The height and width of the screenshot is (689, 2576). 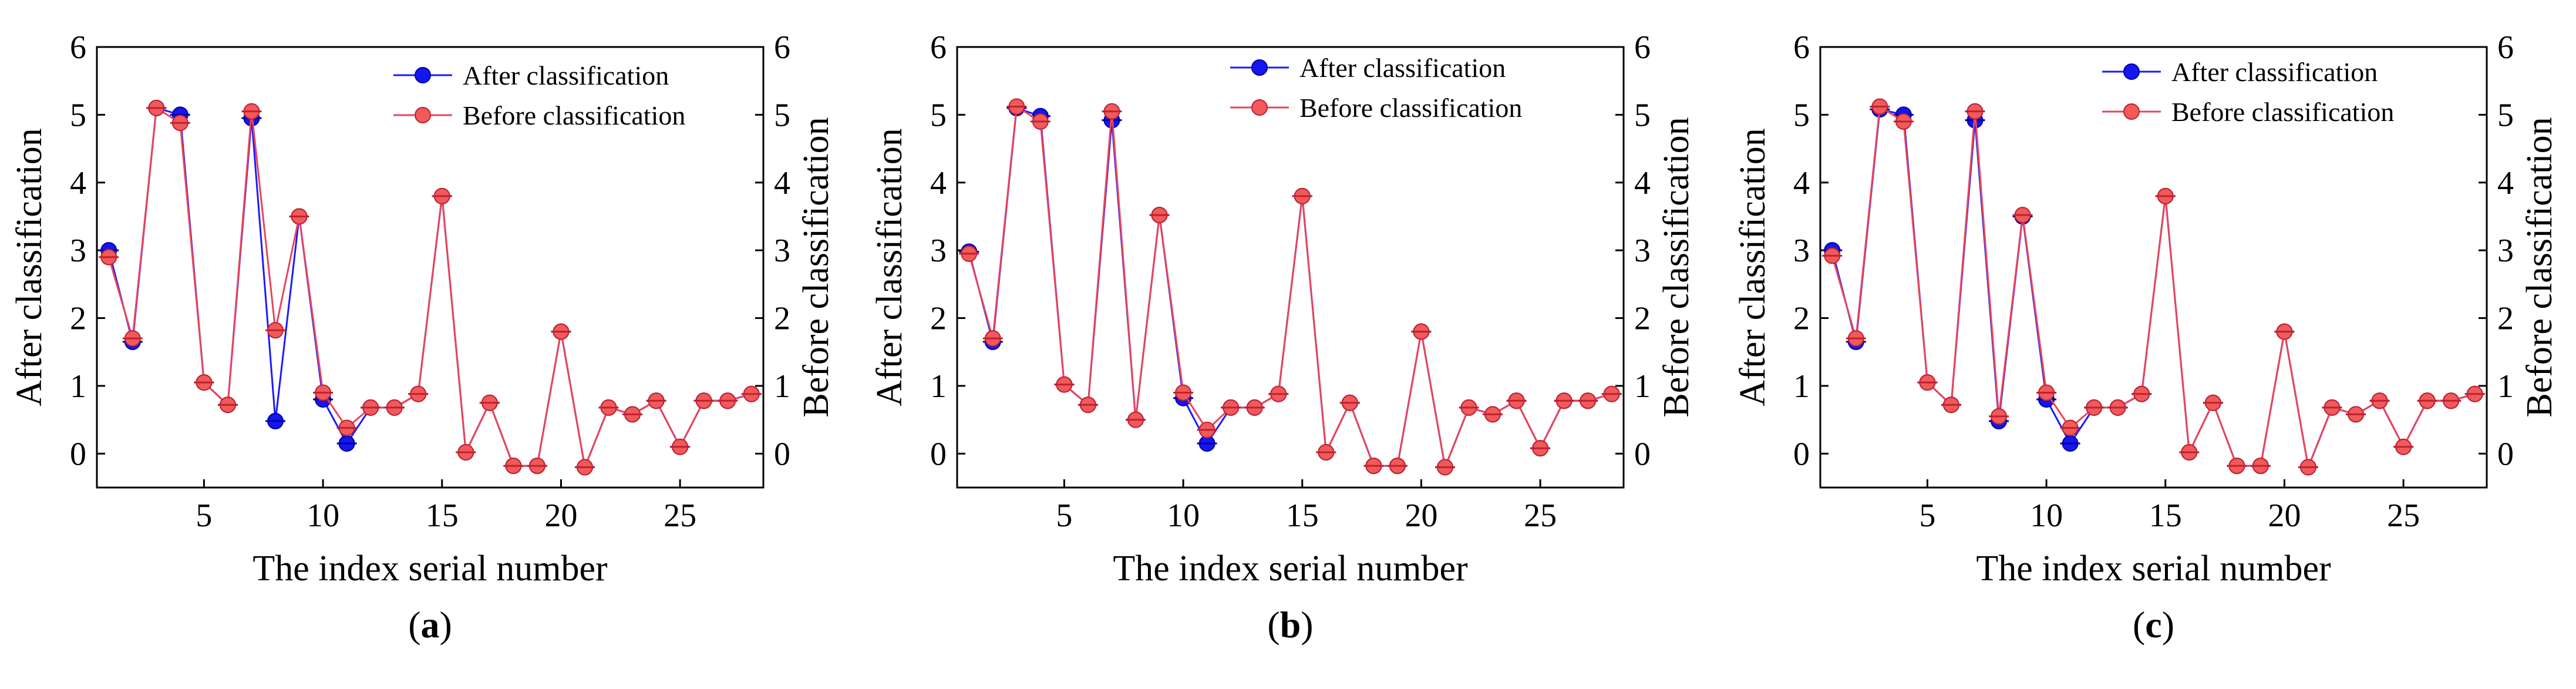 I want to click on x-tick-label: 15, so click(x=1303, y=516).